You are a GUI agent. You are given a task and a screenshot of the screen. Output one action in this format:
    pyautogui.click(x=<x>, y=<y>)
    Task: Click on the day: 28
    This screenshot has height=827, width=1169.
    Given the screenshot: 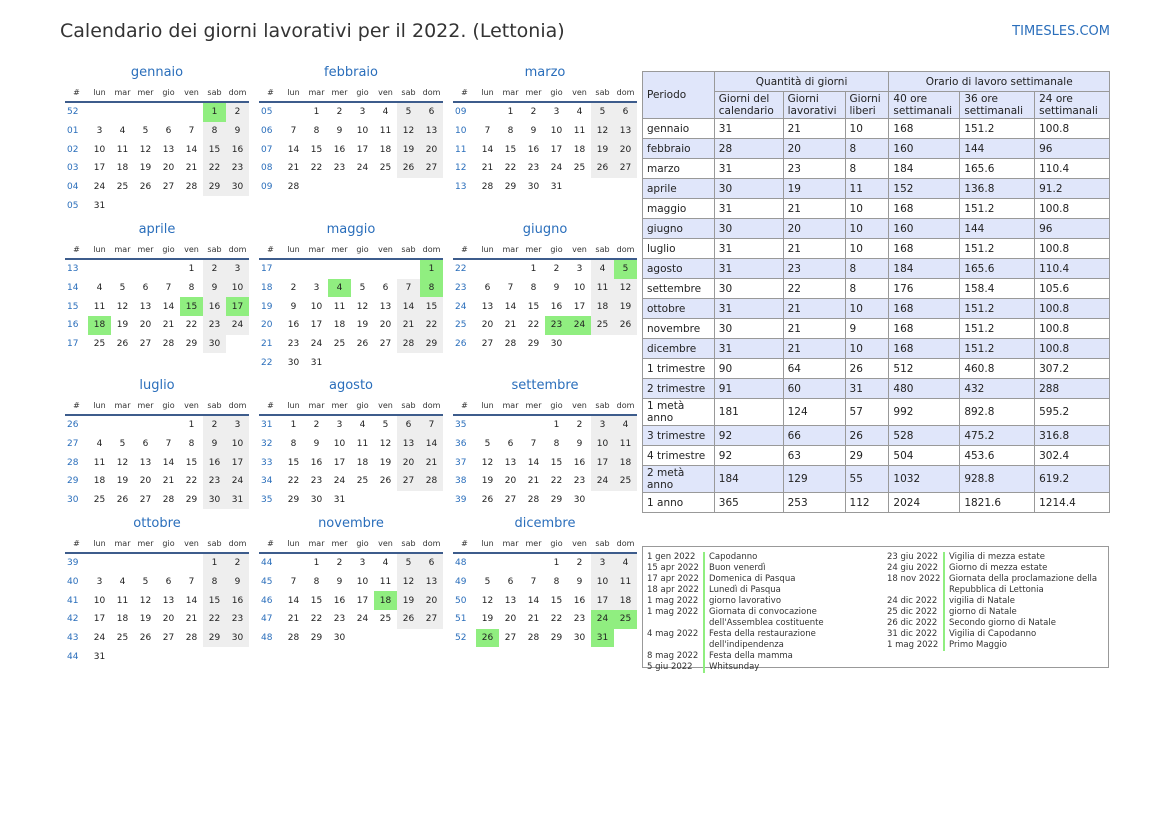 What is the action you would take?
    pyautogui.click(x=293, y=187)
    